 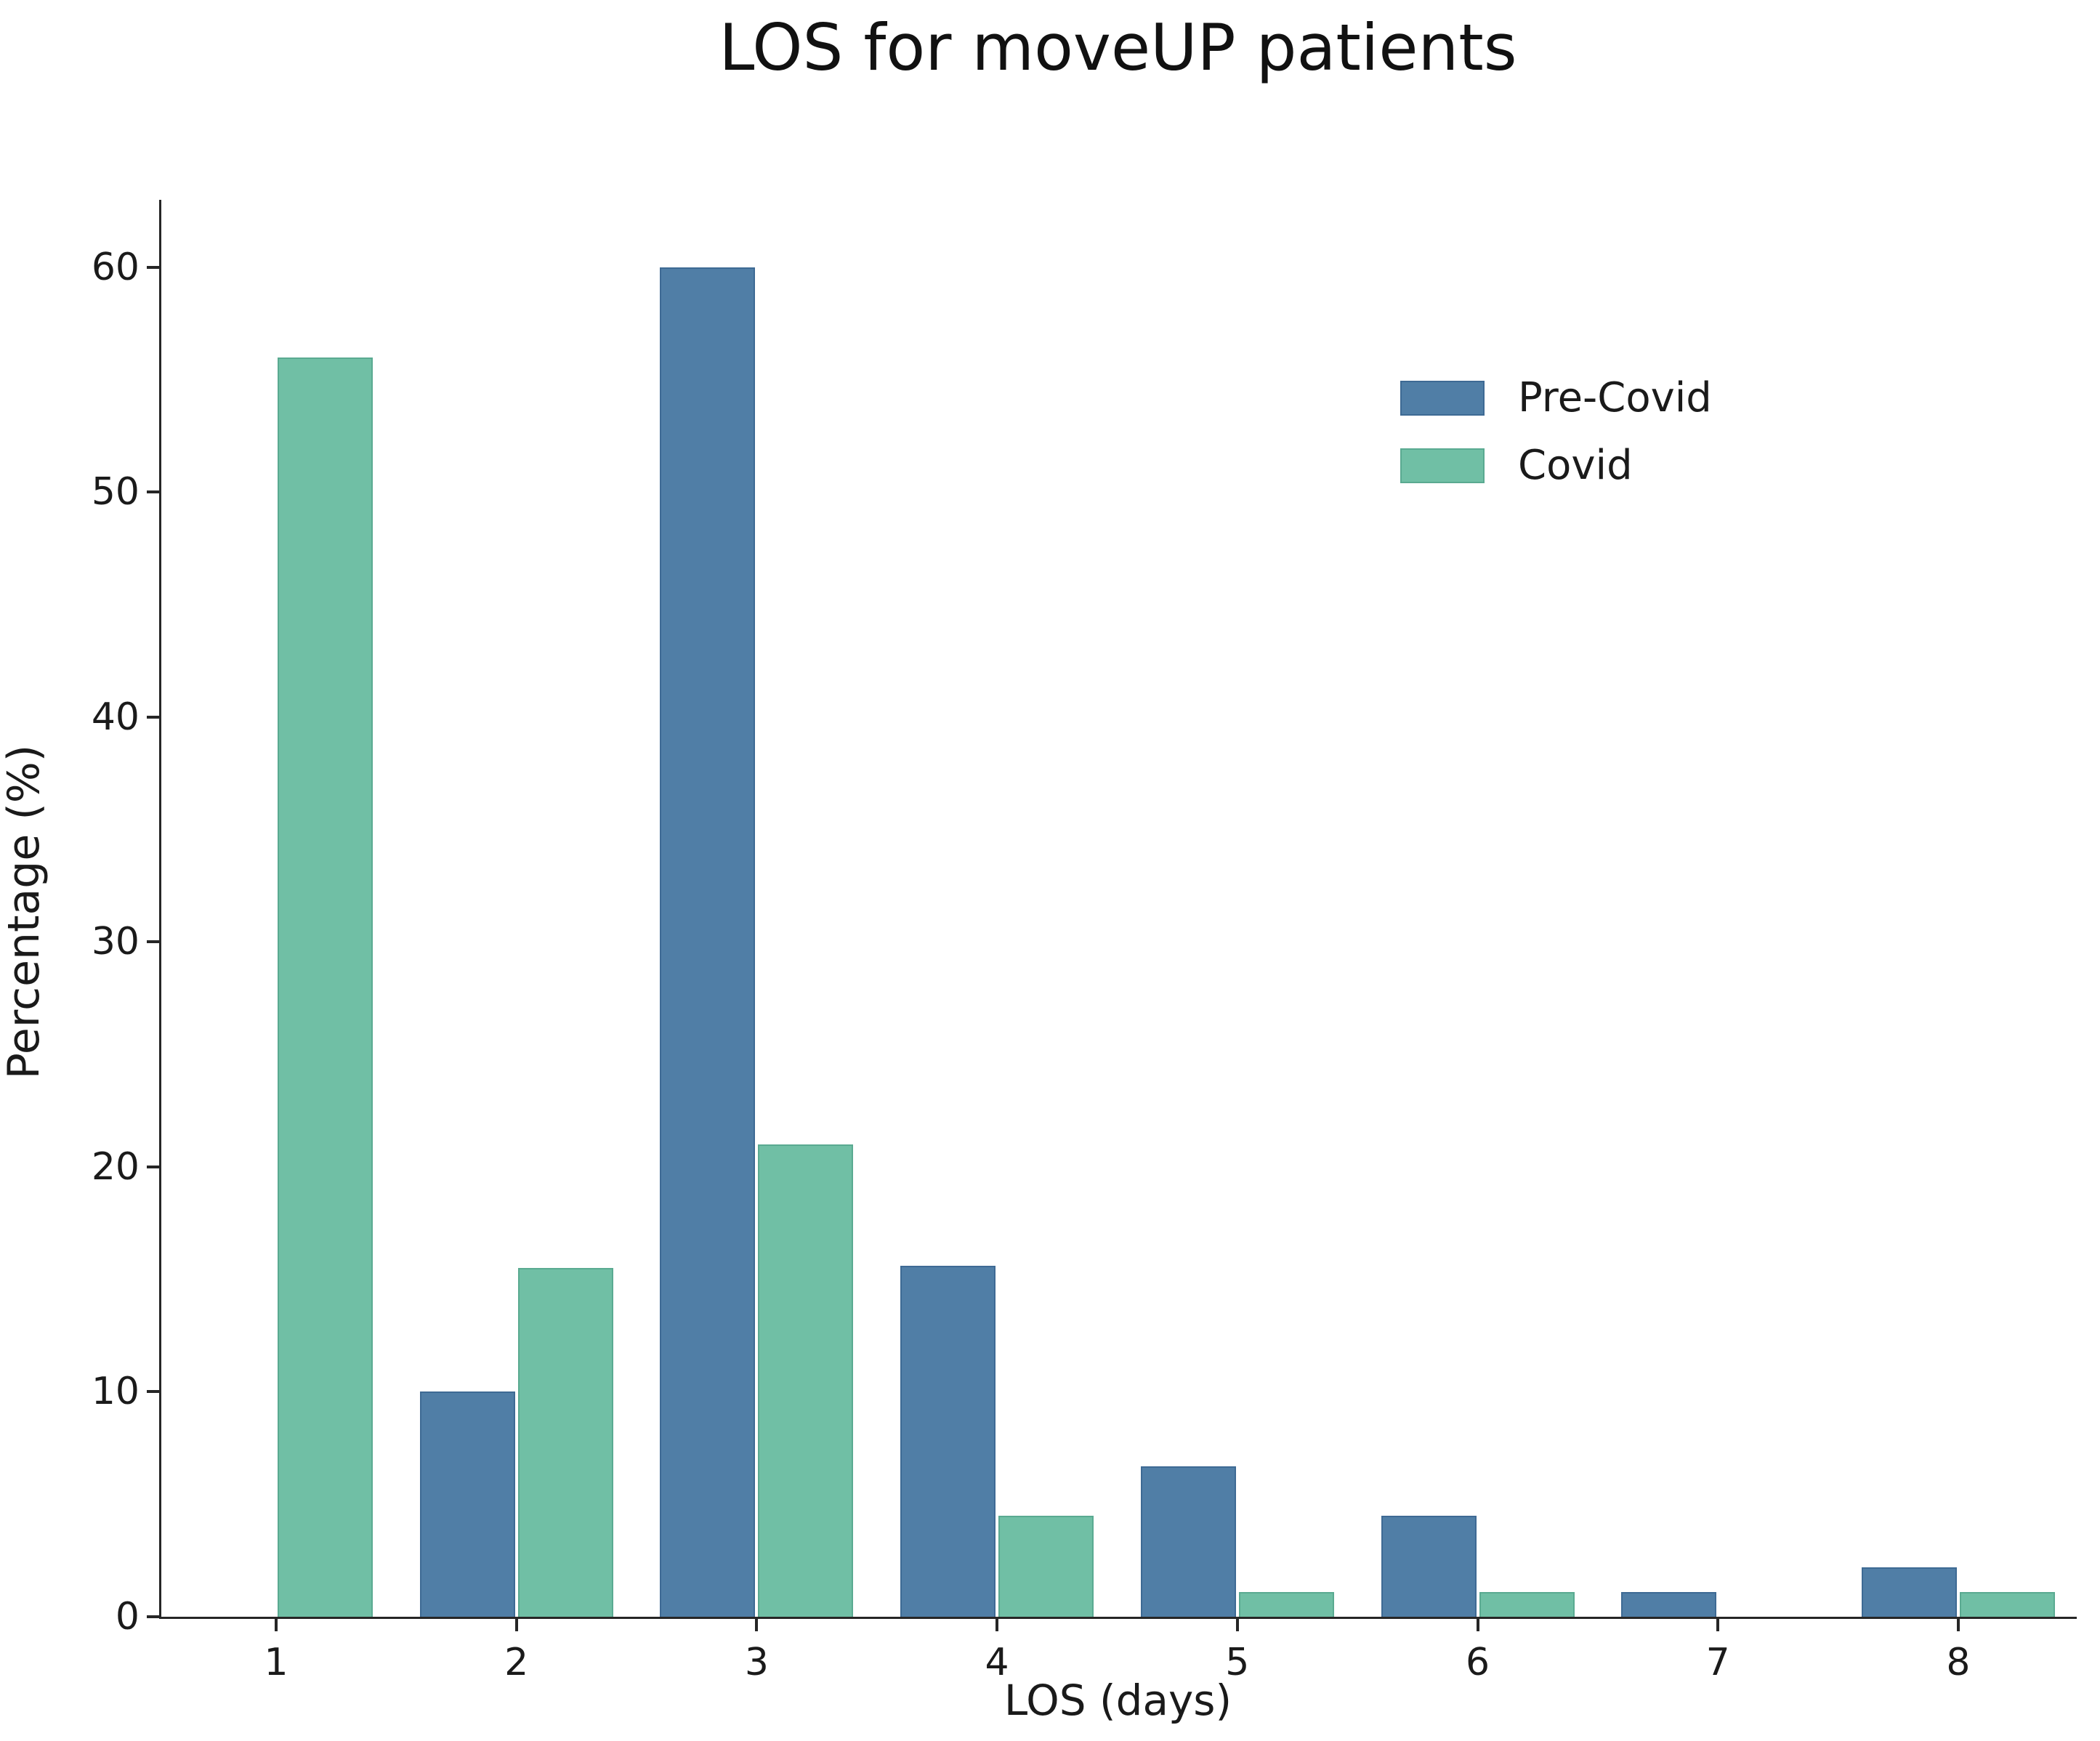 I want to click on y-tick-label-40: 40, so click(x=115, y=717).